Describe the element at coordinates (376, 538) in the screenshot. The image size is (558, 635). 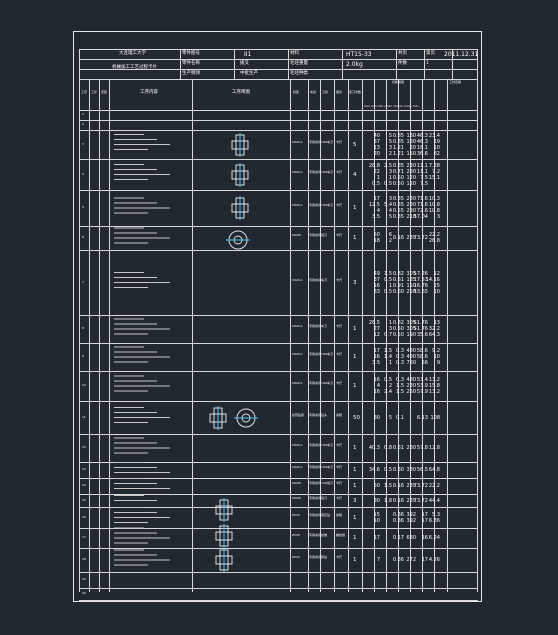
I see `row-value: 17` at that location.